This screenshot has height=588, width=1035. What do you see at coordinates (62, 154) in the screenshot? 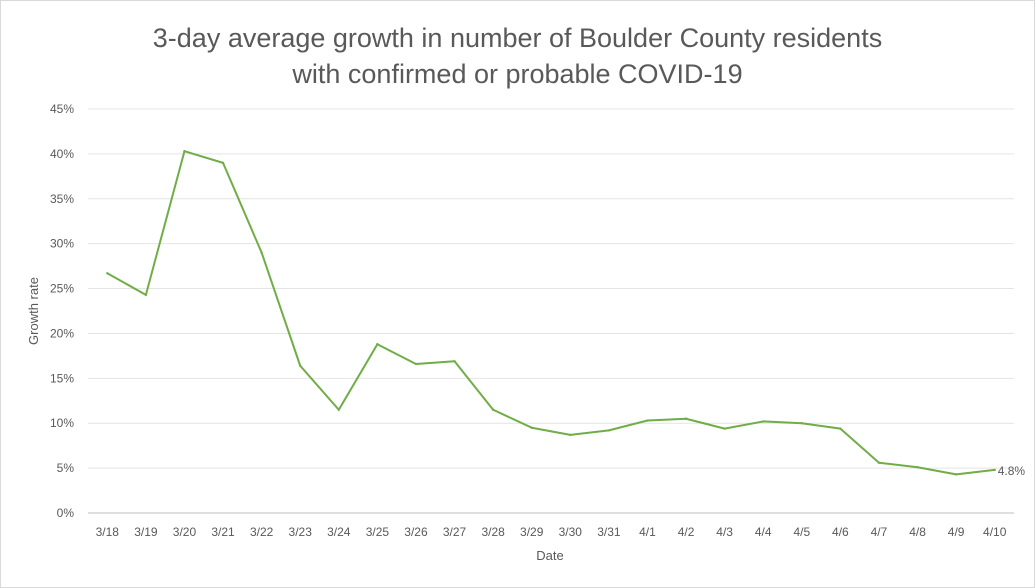
I see `y-tick-label: 40%` at bounding box center [62, 154].